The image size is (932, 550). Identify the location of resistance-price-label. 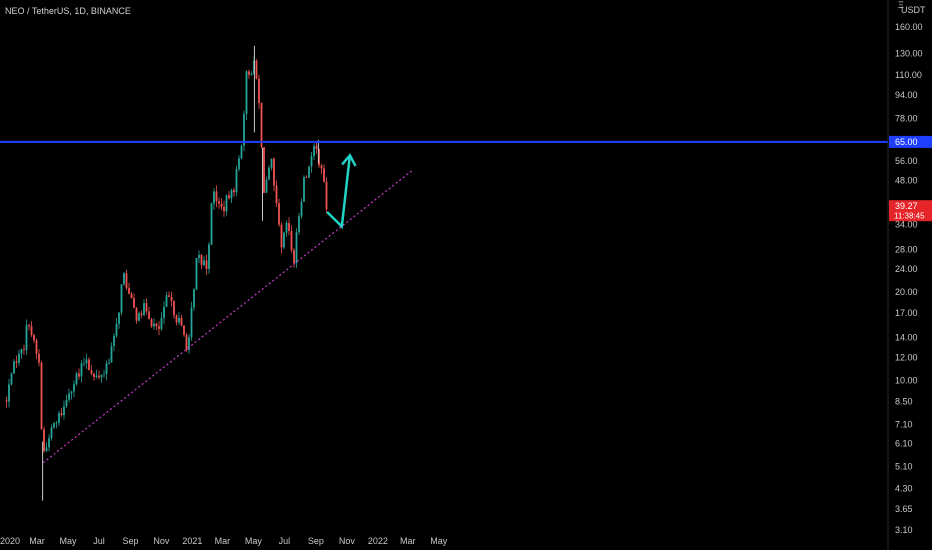
(910, 141).